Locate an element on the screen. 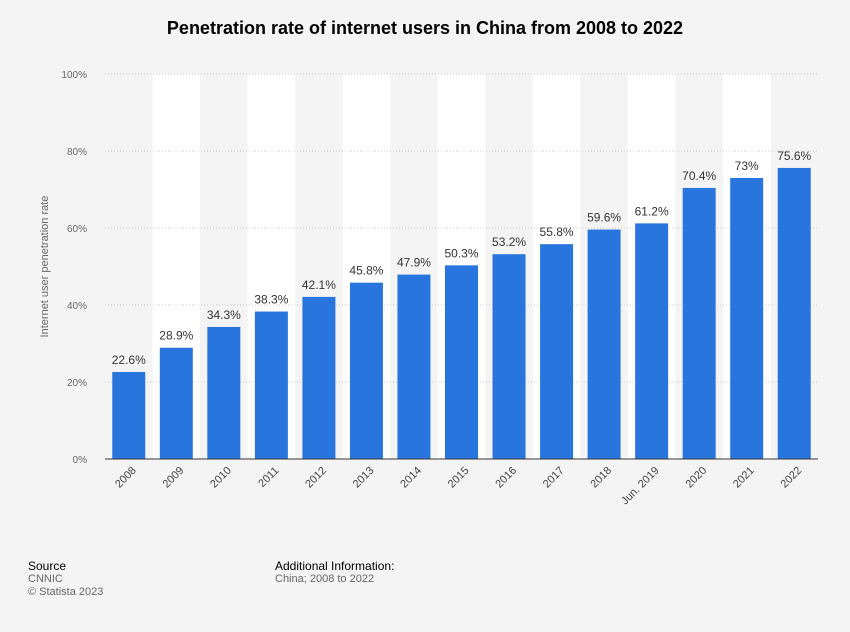 This screenshot has width=850, height=632. data-label: 47.9% is located at coordinates (414, 263).